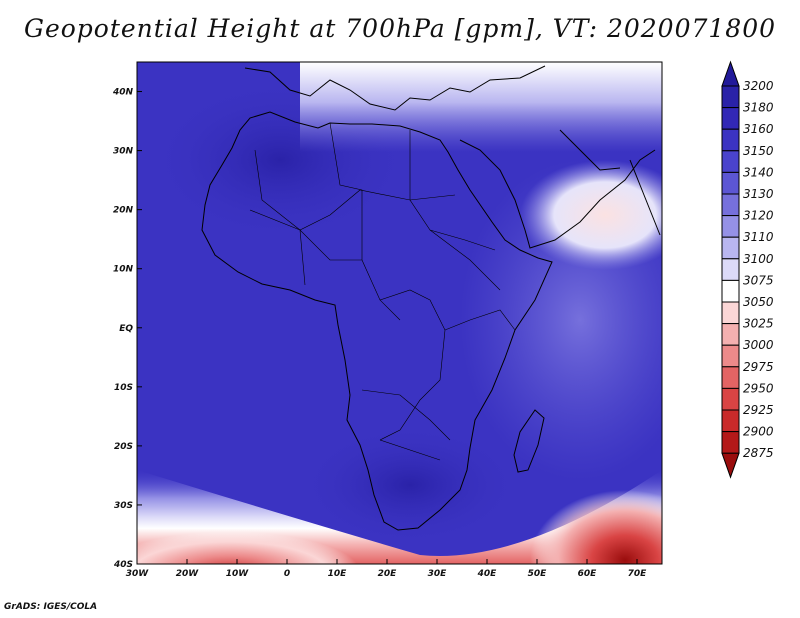 The width and height of the screenshot is (800, 618). What do you see at coordinates (123, 565) in the screenshot?
I see `lat-tick-label: 40S` at bounding box center [123, 565].